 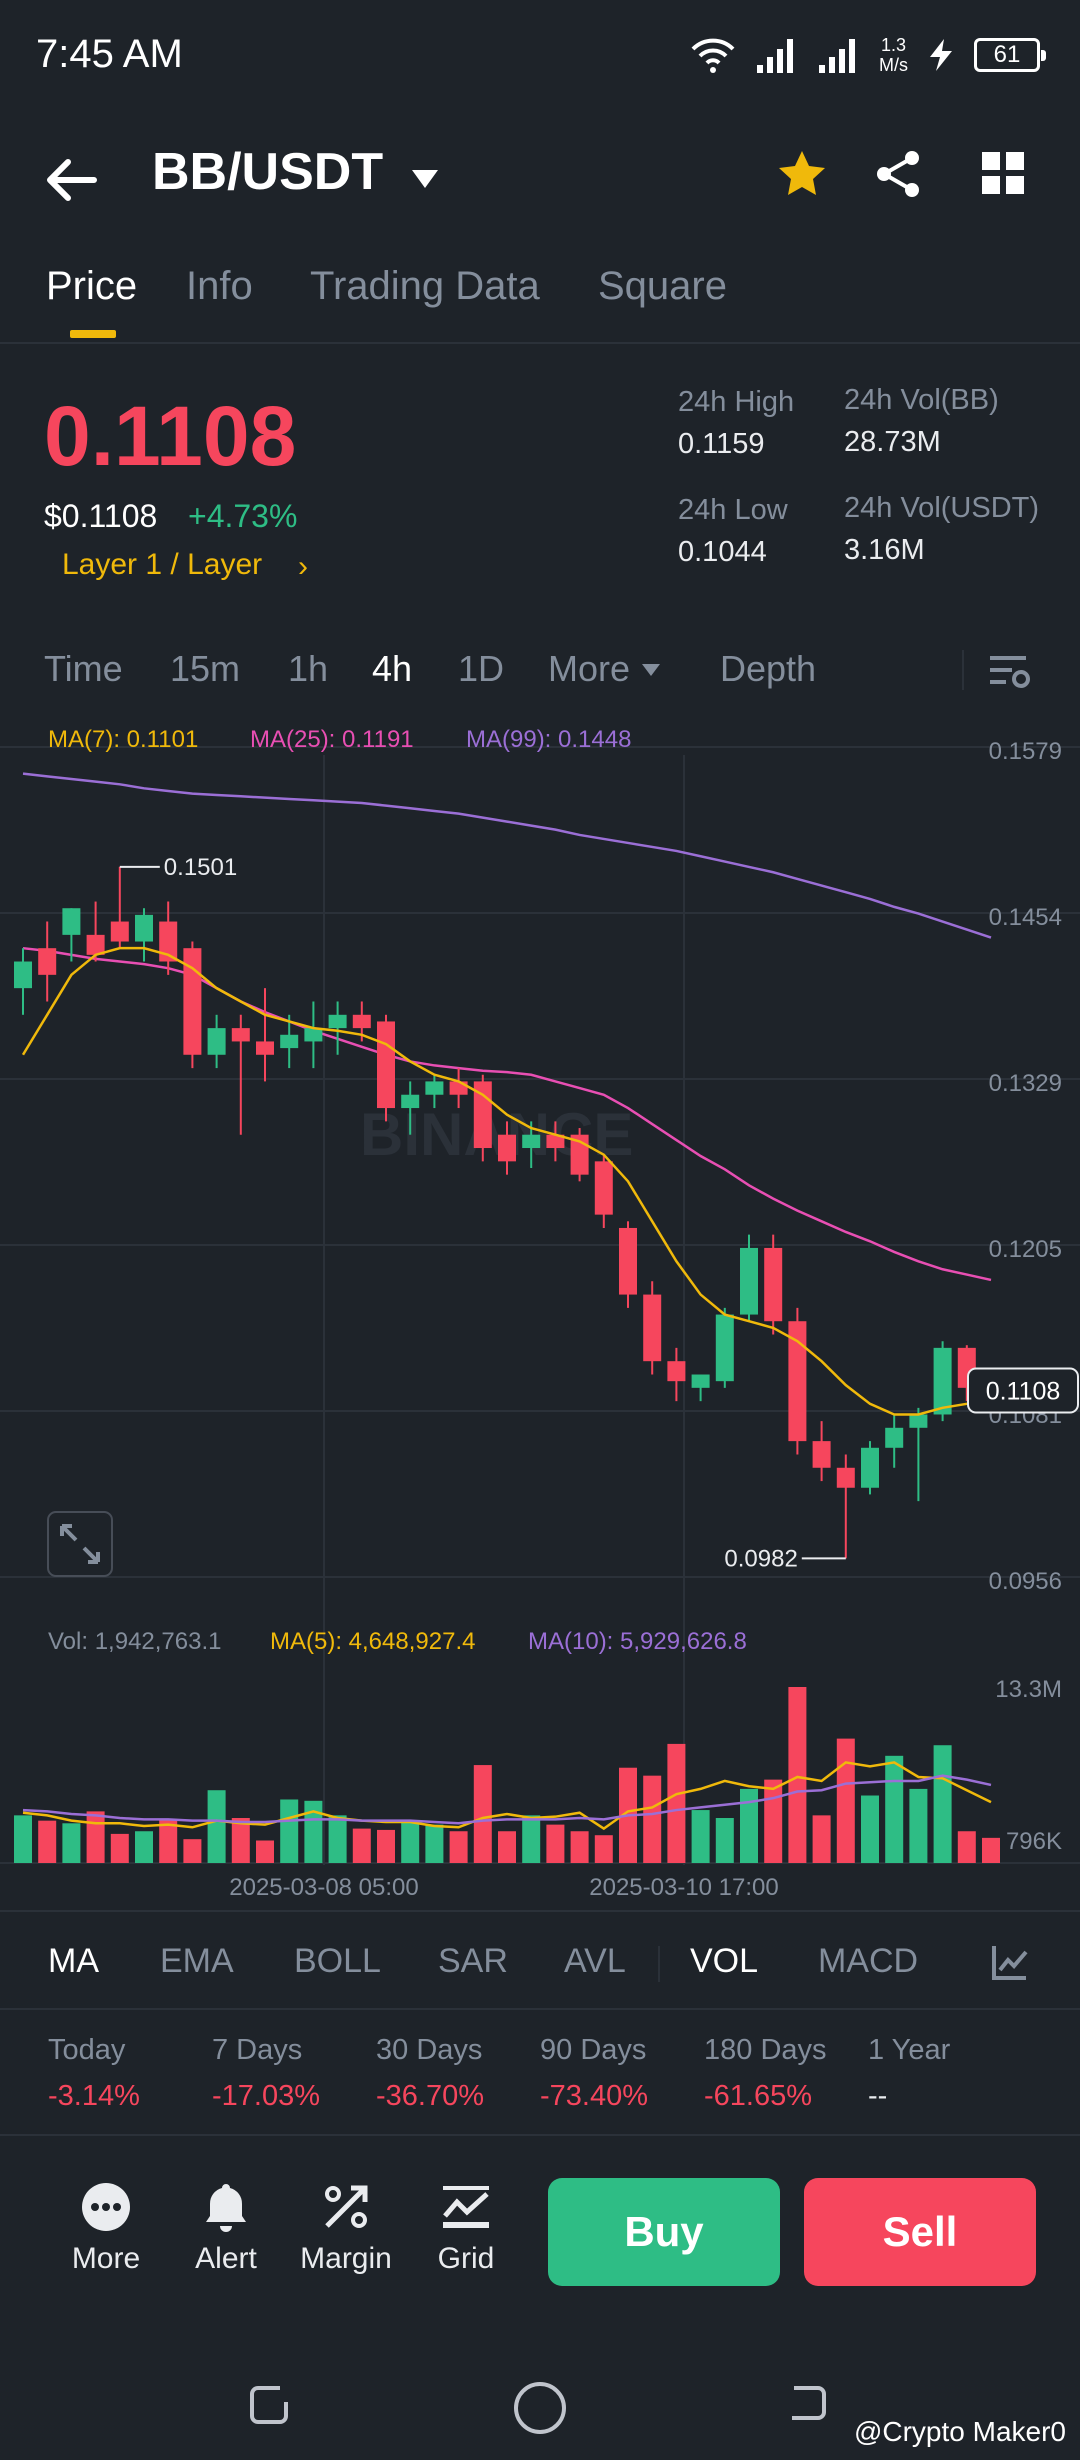 What do you see at coordinates (1010, 1962) in the screenshot?
I see `indicator-settings-icon` at bounding box center [1010, 1962].